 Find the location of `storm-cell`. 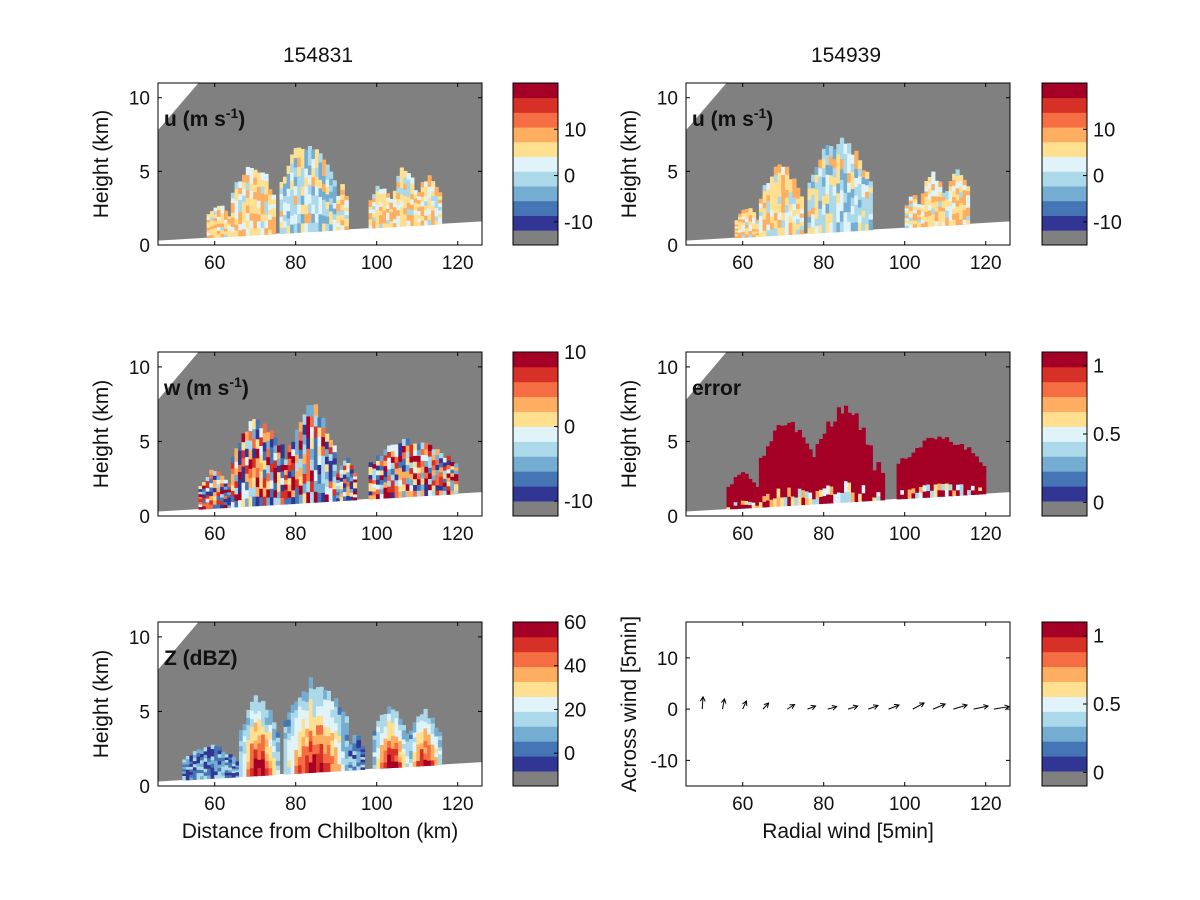

storm-cell is located at coordinates (781, 200).